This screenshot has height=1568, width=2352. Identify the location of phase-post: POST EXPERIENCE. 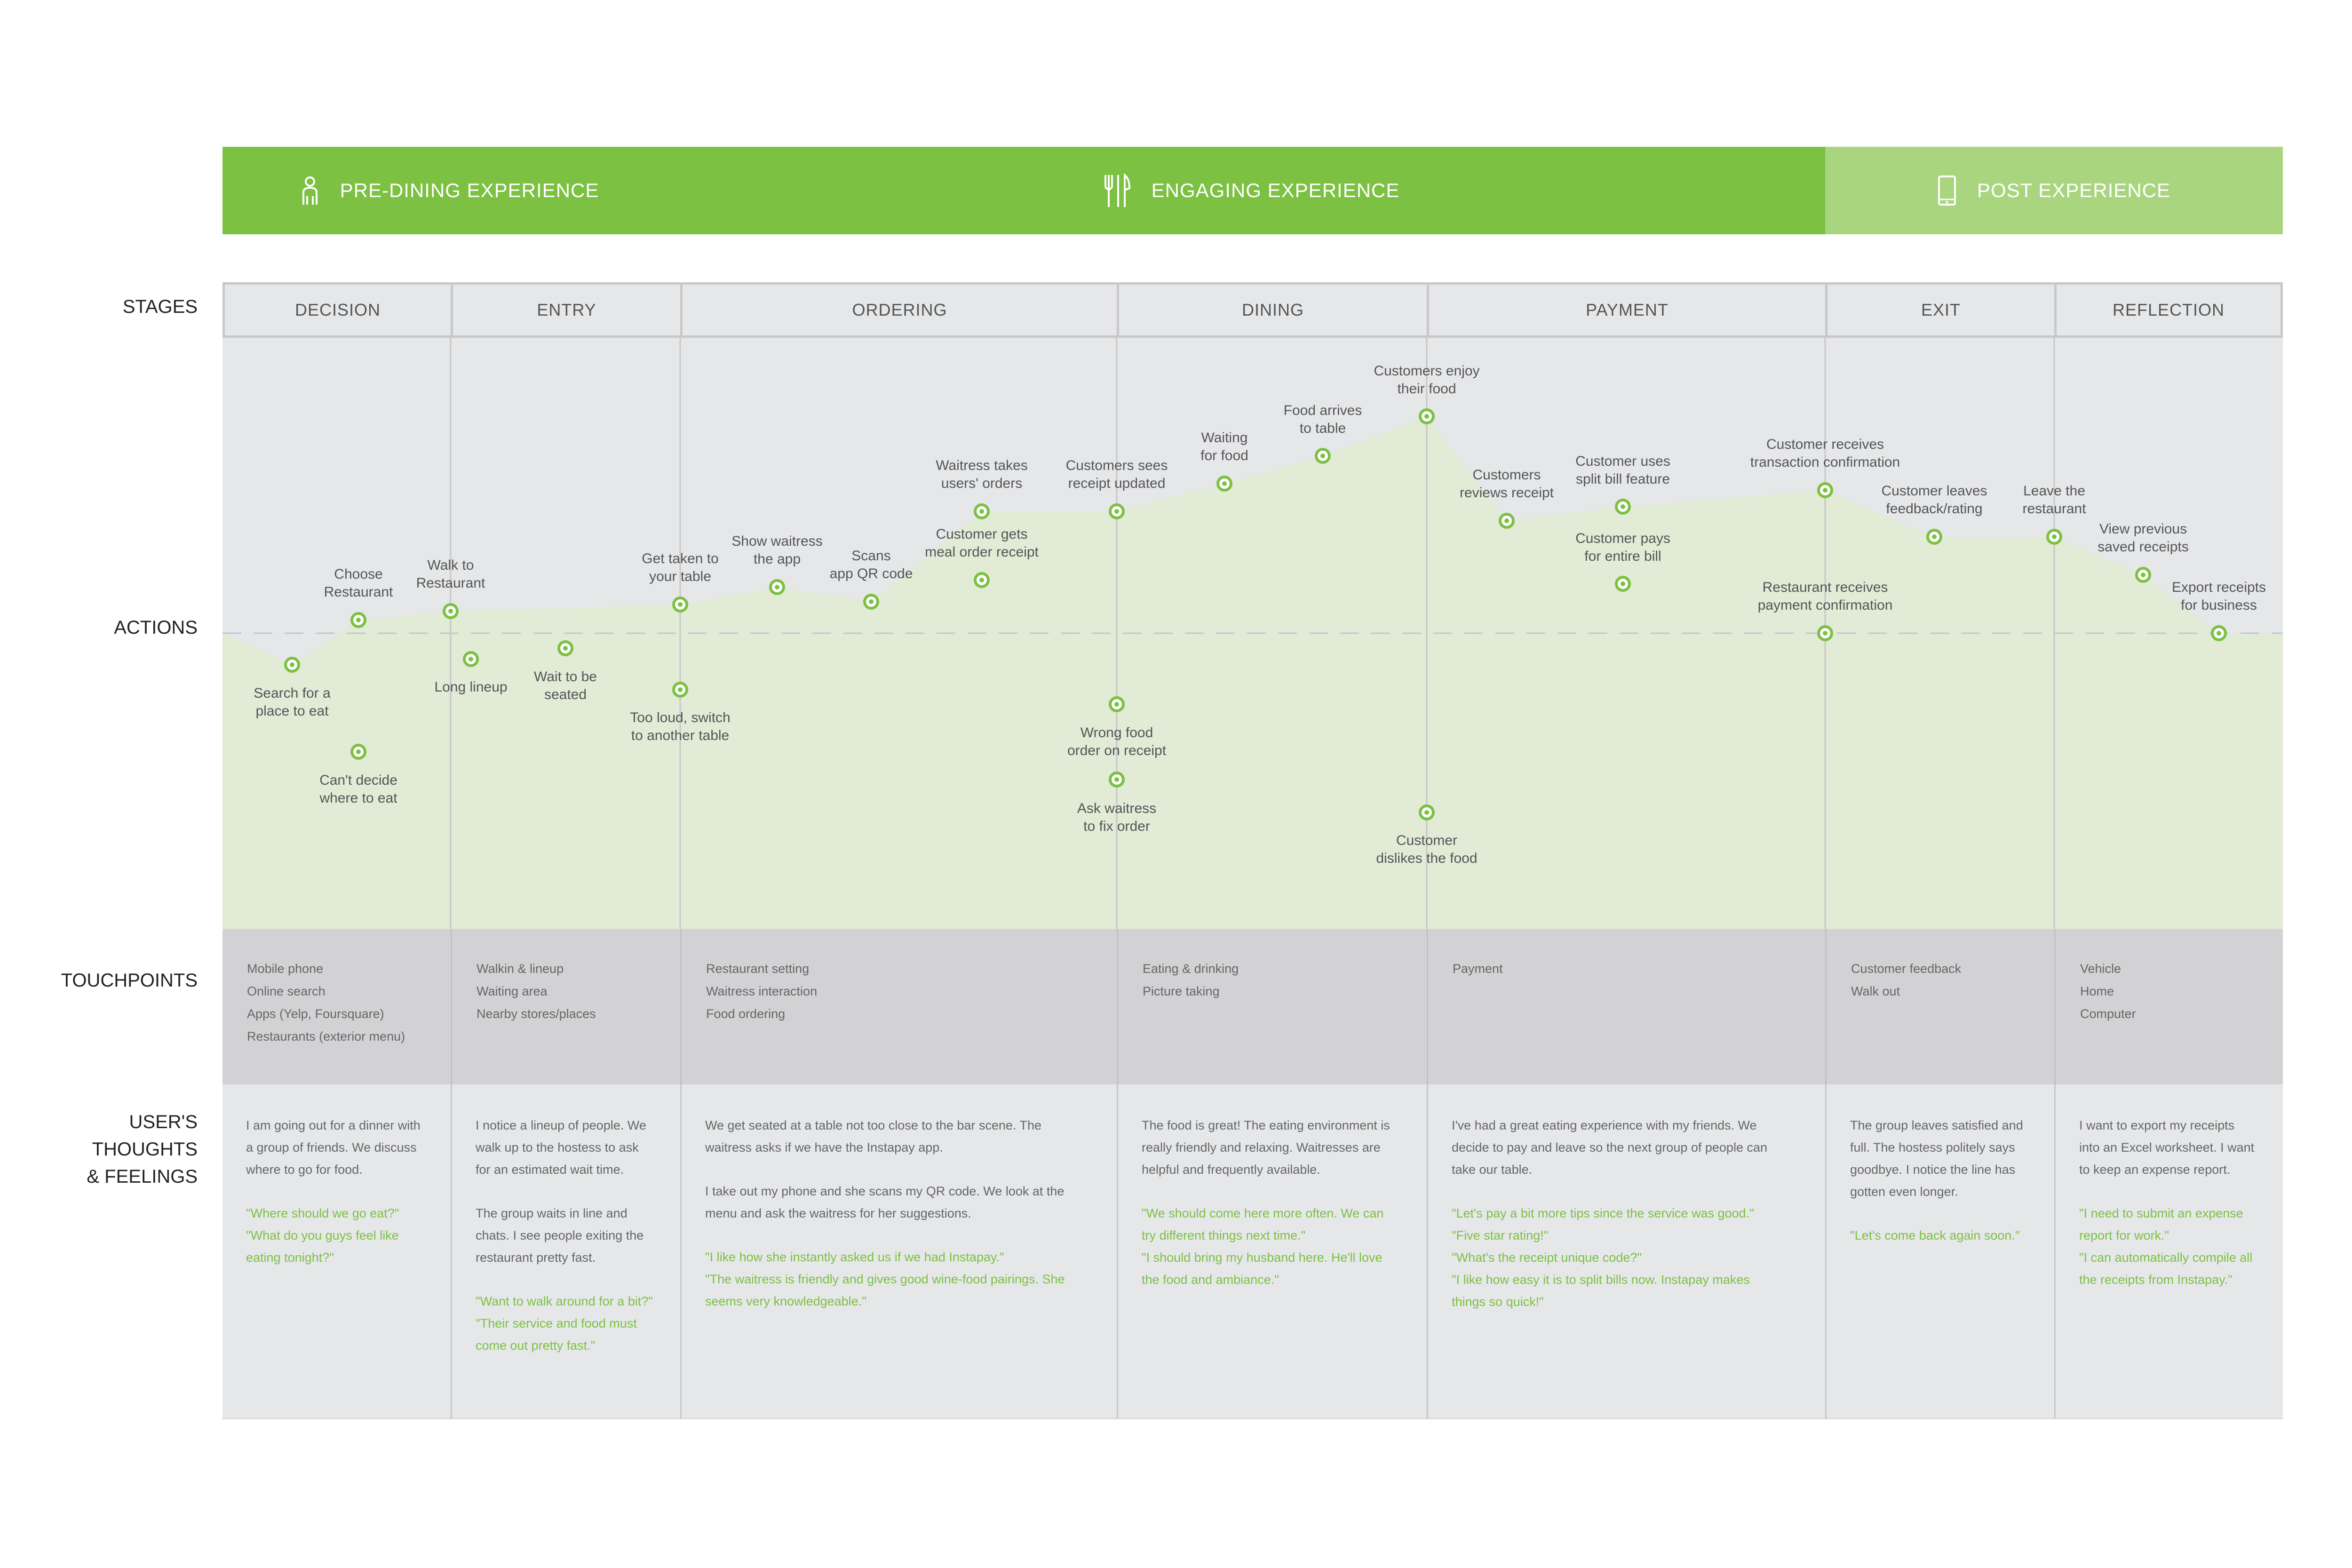
(2054, 190).